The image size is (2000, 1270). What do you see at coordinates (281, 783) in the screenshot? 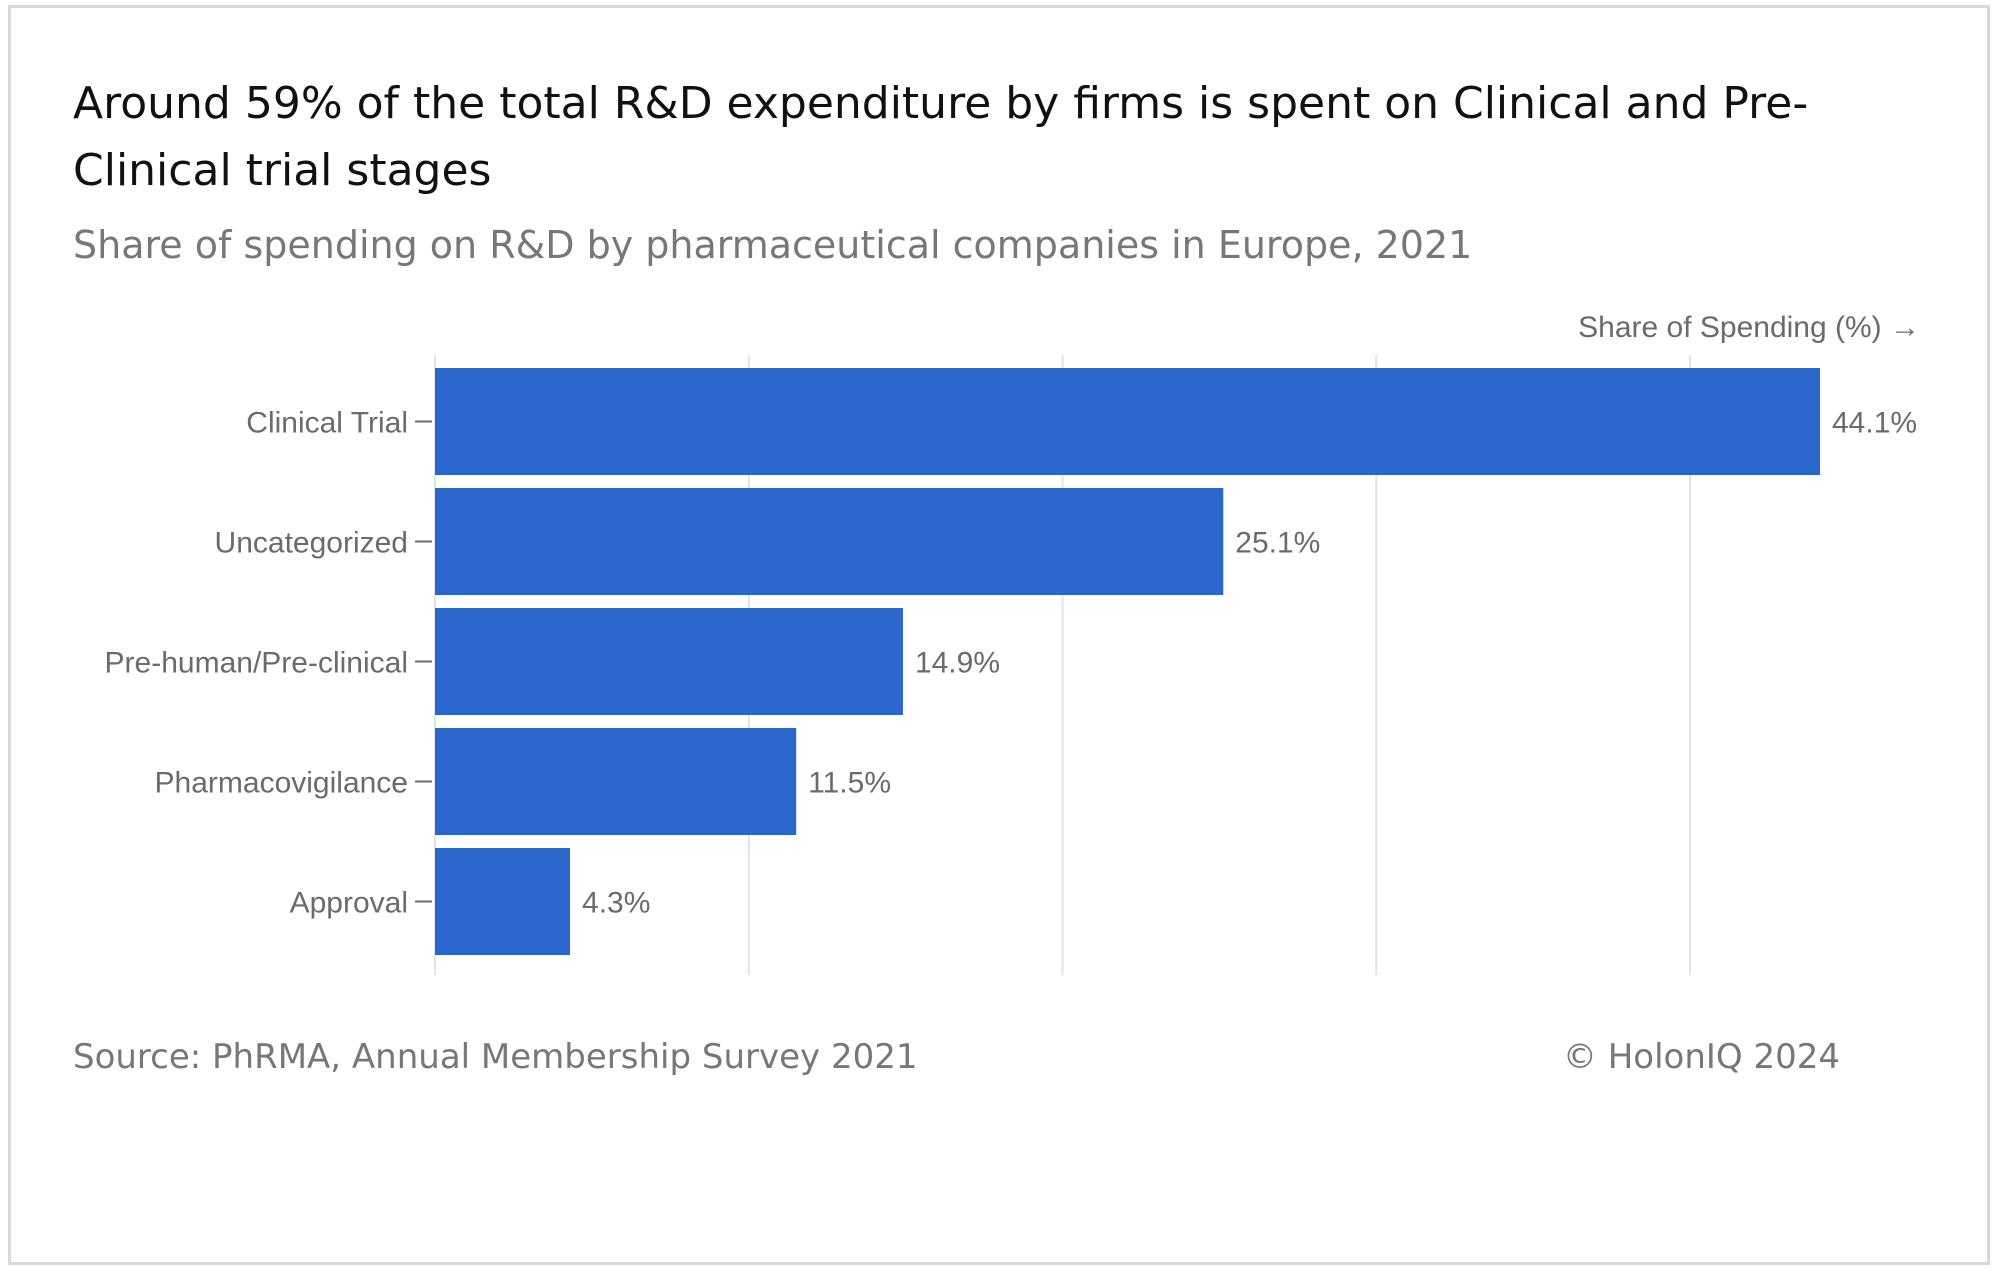
I see `category-label-3: Pharmacovigilance` at bounding box center [281, 783].